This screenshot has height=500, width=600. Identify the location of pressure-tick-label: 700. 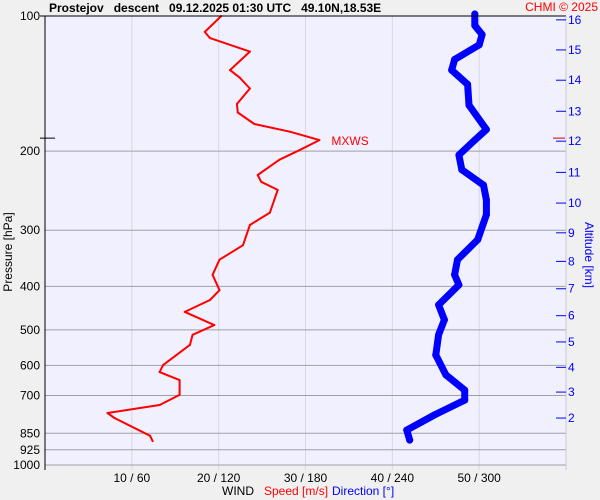
(30, 395).